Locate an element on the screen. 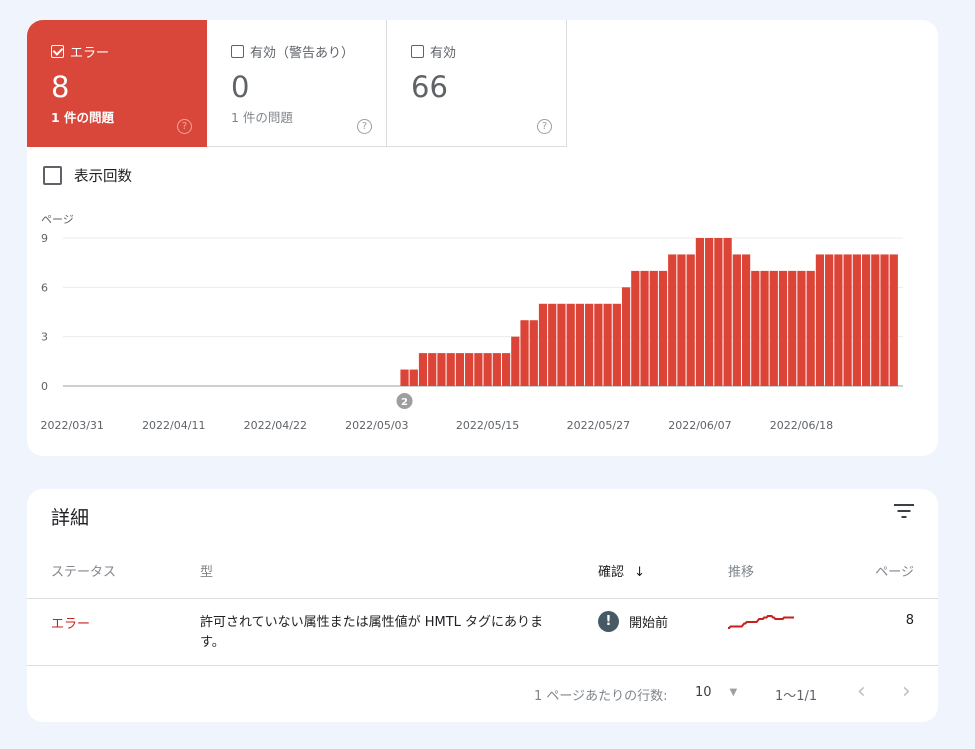 This screenshot has height=749, width=975. impressions-label: 表示回数 is located at coordinates (103, 177).